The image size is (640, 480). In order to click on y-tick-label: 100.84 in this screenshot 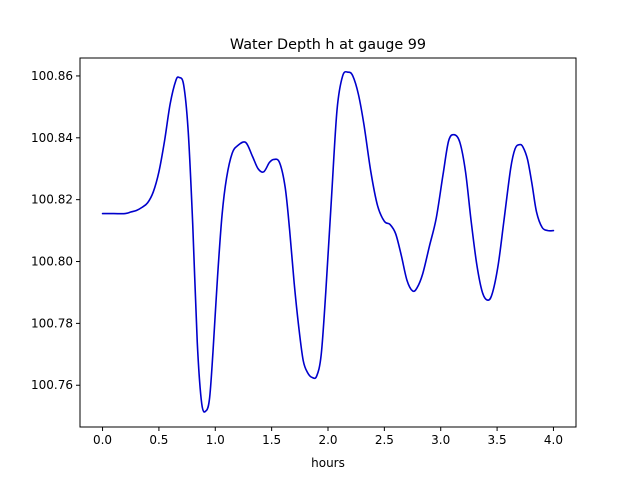, I will do `click(52, 138)`.